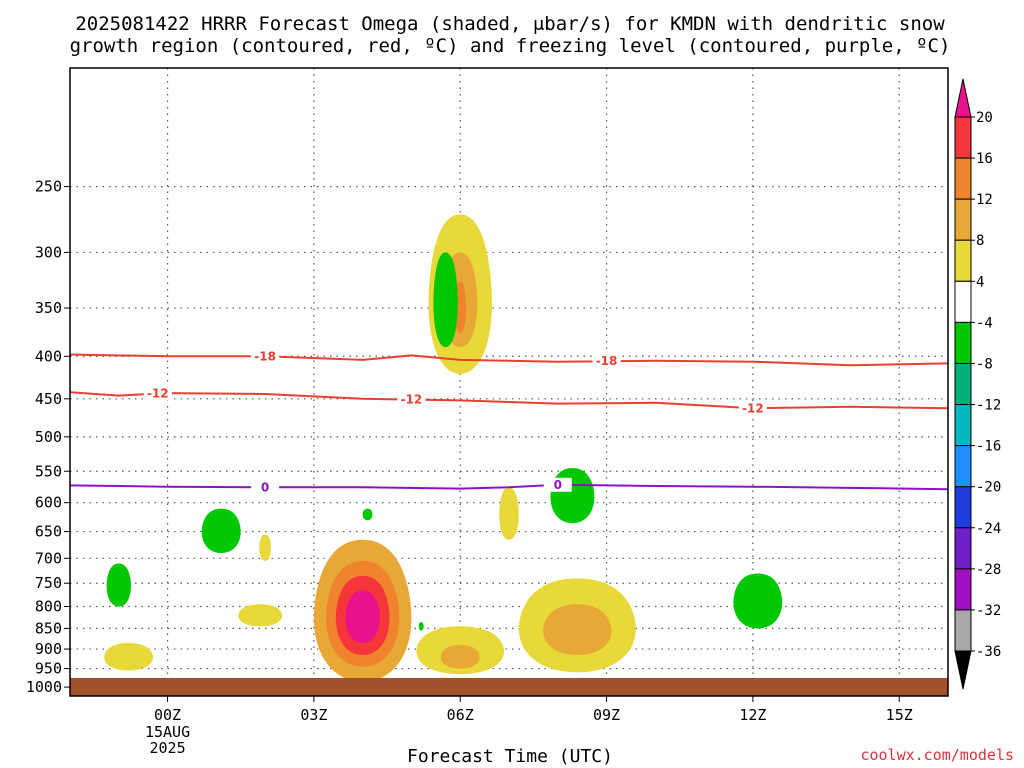 The height and width of the screenshot is (768, 1024). Describe the element at coordinates (984, 200) in the screenshot. I see `colorbar-label: 12` at that location.